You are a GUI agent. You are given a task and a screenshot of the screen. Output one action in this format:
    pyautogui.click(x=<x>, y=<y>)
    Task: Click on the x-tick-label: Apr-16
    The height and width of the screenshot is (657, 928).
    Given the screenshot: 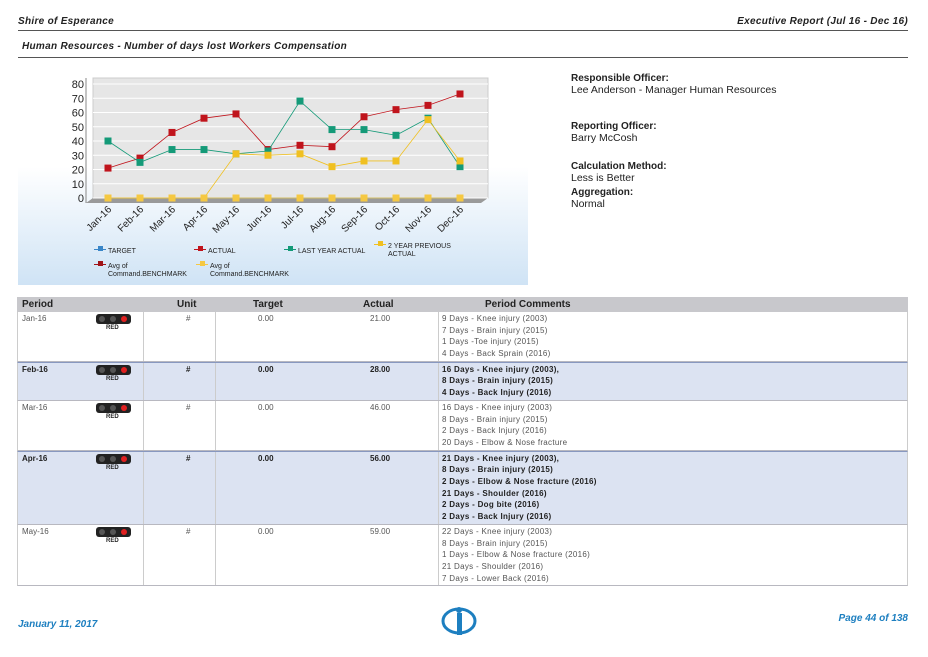 What is the action you would take?
    pyautogui.click(x=195, y=218)
    